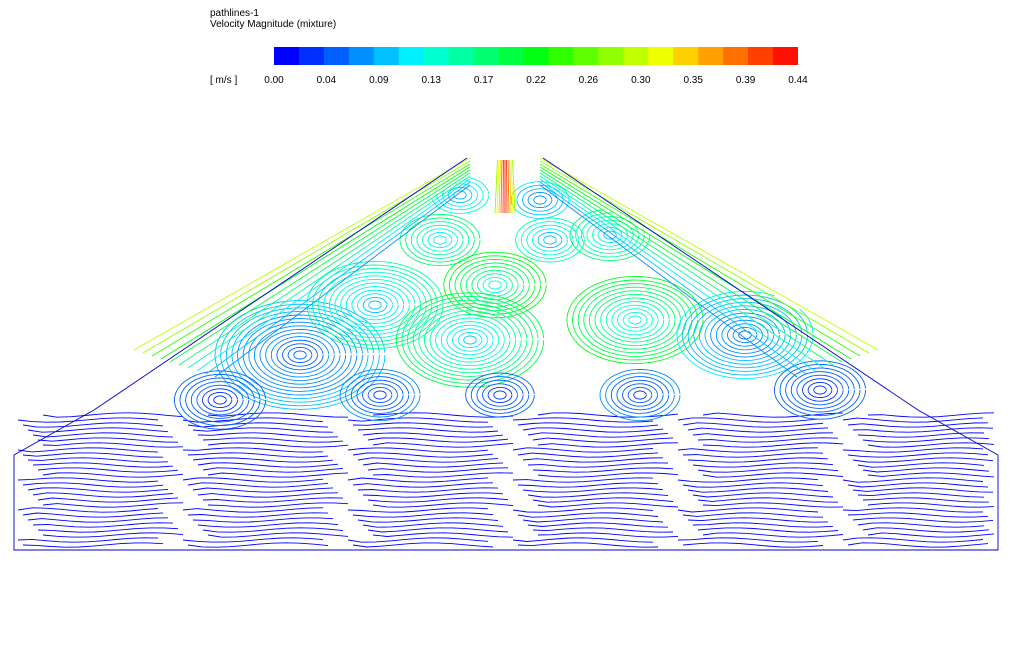  I want to click on colorbar-tick-label: 0.44, so click(798, 80).